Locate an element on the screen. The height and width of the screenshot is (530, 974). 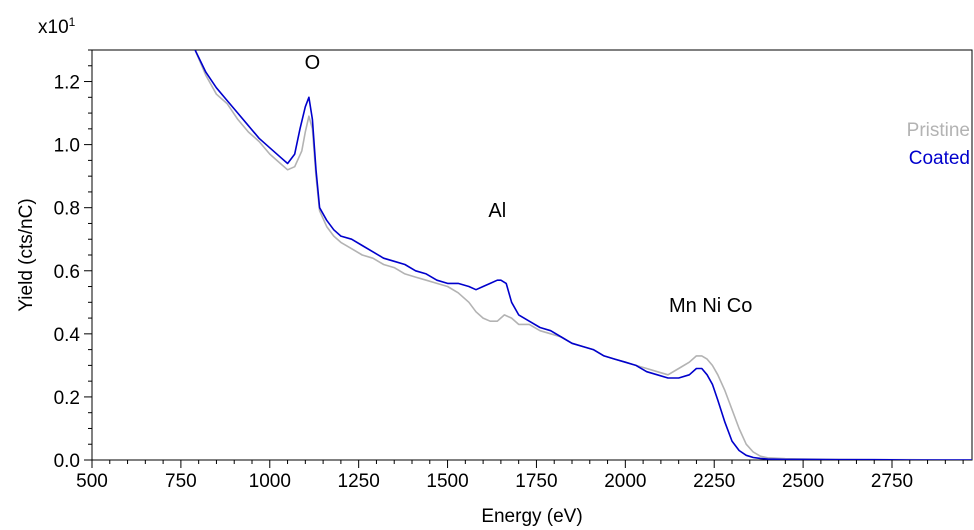
y-tick-label: 1.0 is located at coordinates (67, 146).